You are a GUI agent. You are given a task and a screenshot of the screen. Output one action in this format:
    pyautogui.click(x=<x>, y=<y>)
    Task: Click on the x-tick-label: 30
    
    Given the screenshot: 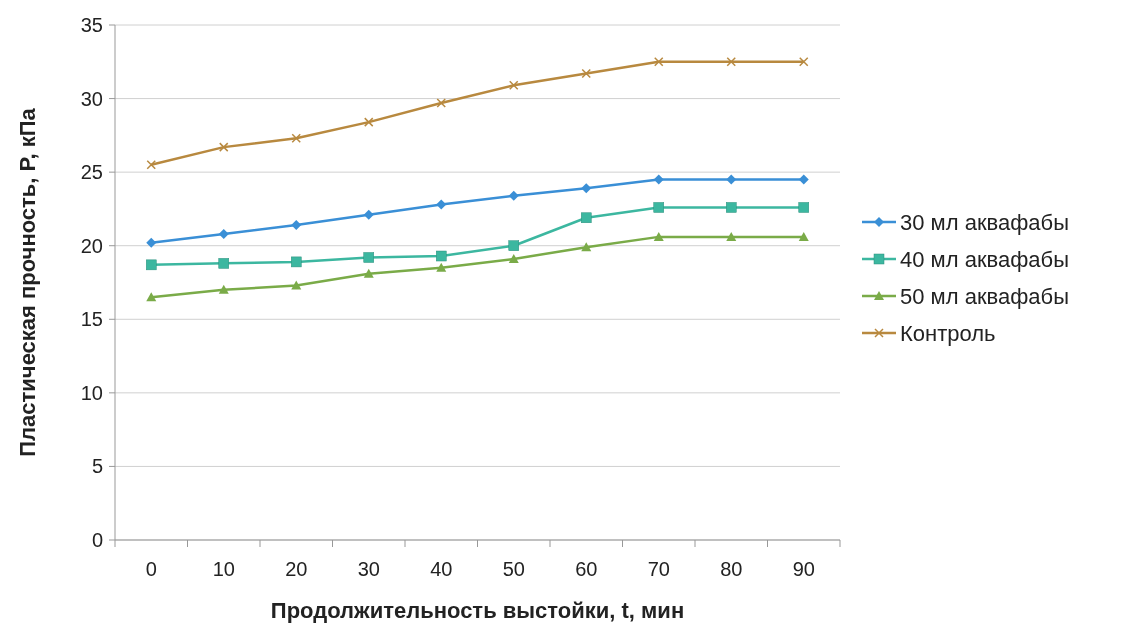 What is the action you would take?
    pyautogui.click(x=368, y=569)
    